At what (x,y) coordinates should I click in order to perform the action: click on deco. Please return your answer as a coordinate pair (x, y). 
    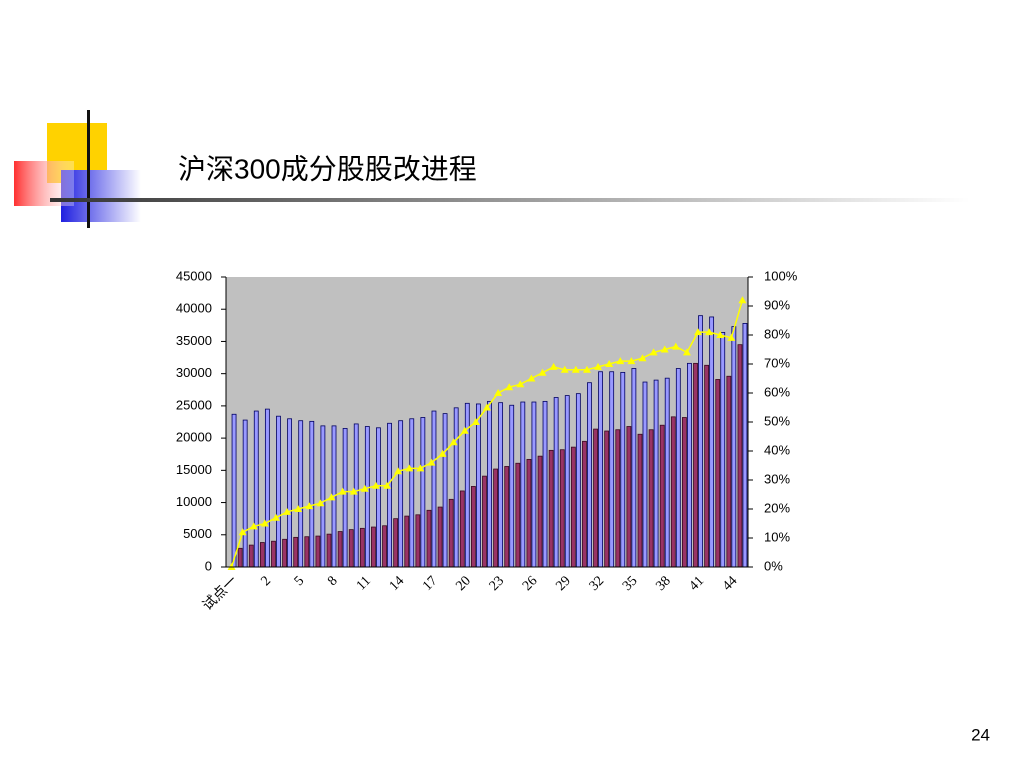
    Looking at the image, I should click on (88, 169).